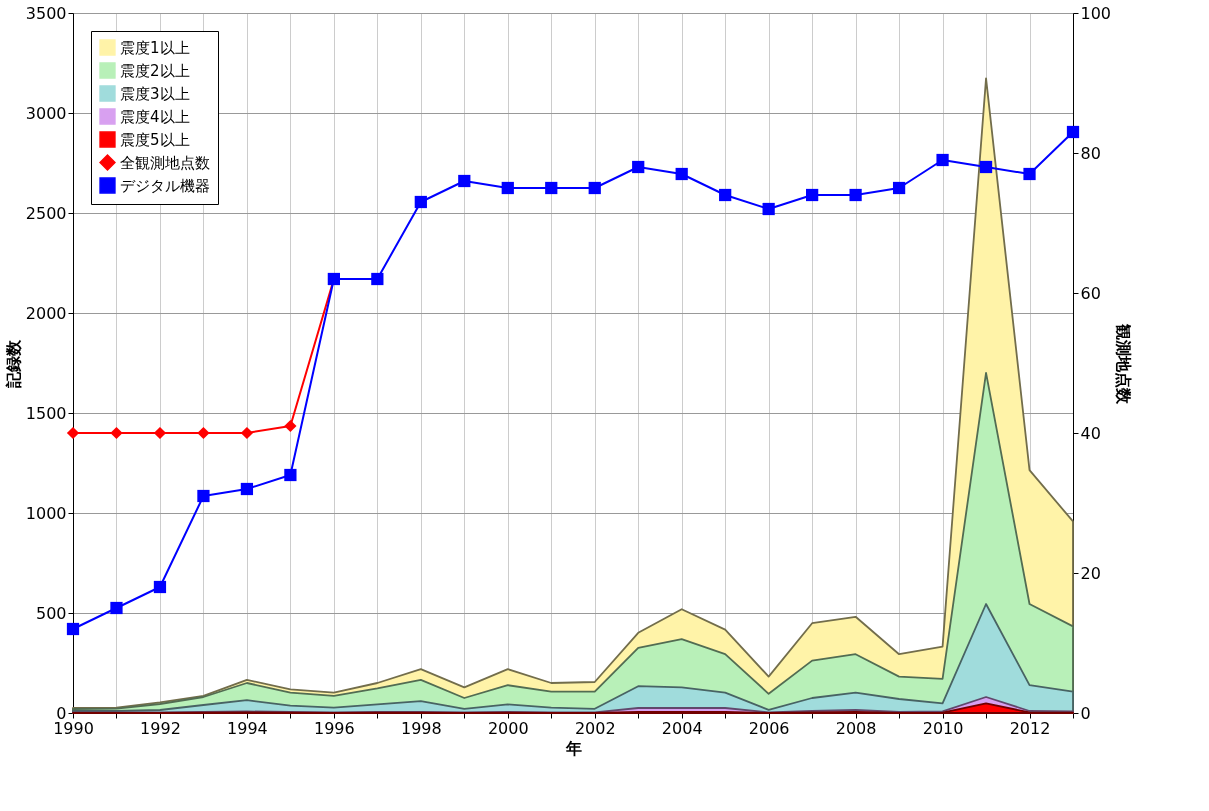 The image size is (1209, 811). Describe the element at coordinates (46, 213) in the screenshot. I see `y-tick-label: 2500` at that location.